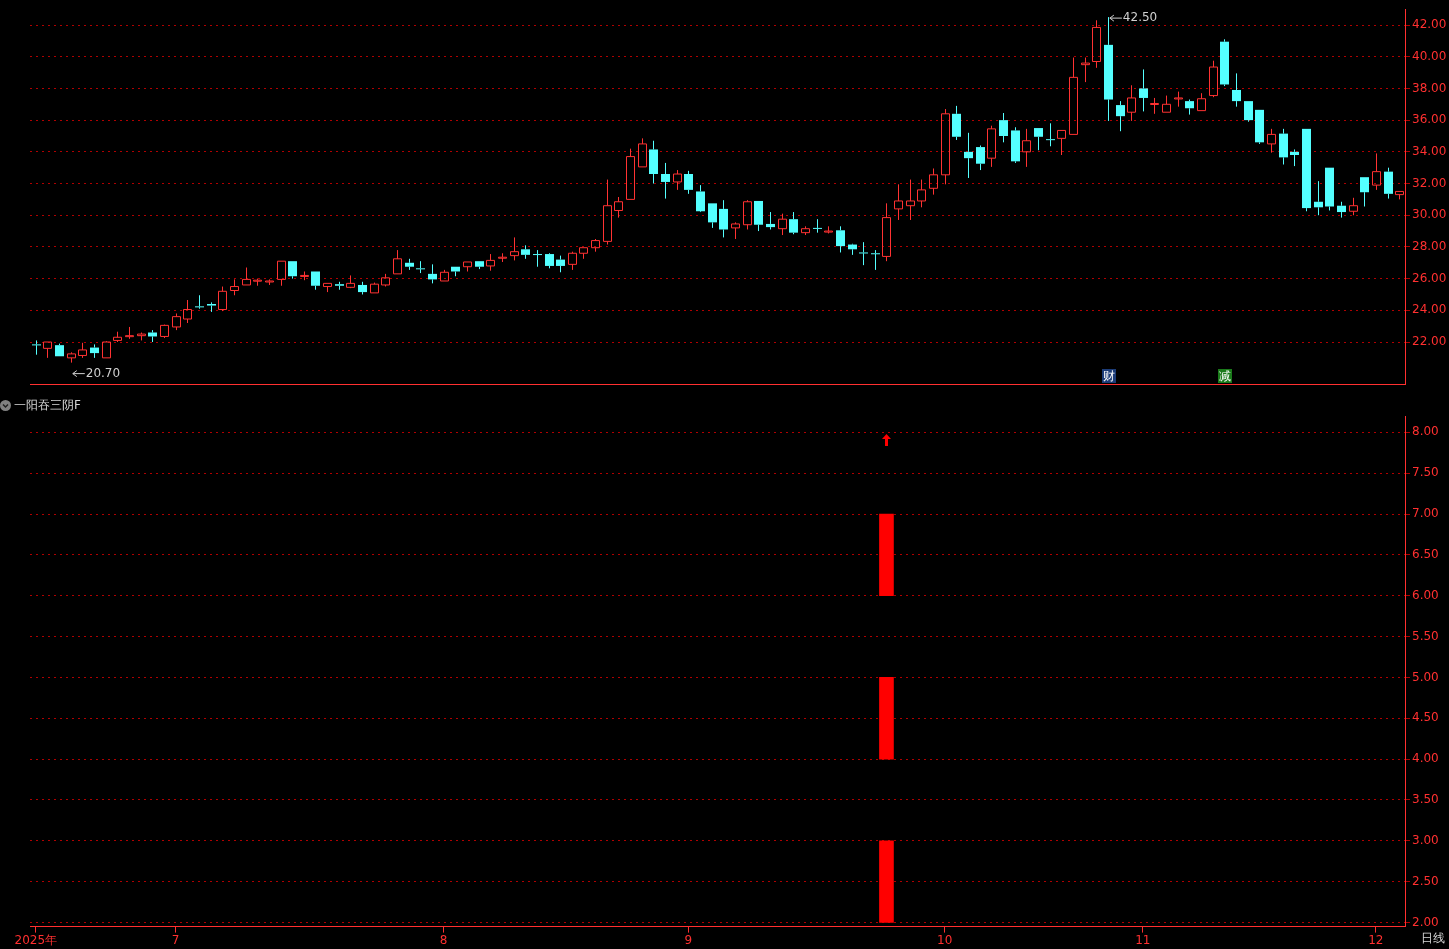  Describe the element at coordinates (1429, 24) in the screenshot. I see `y-tick-label: 42.00` at that location.